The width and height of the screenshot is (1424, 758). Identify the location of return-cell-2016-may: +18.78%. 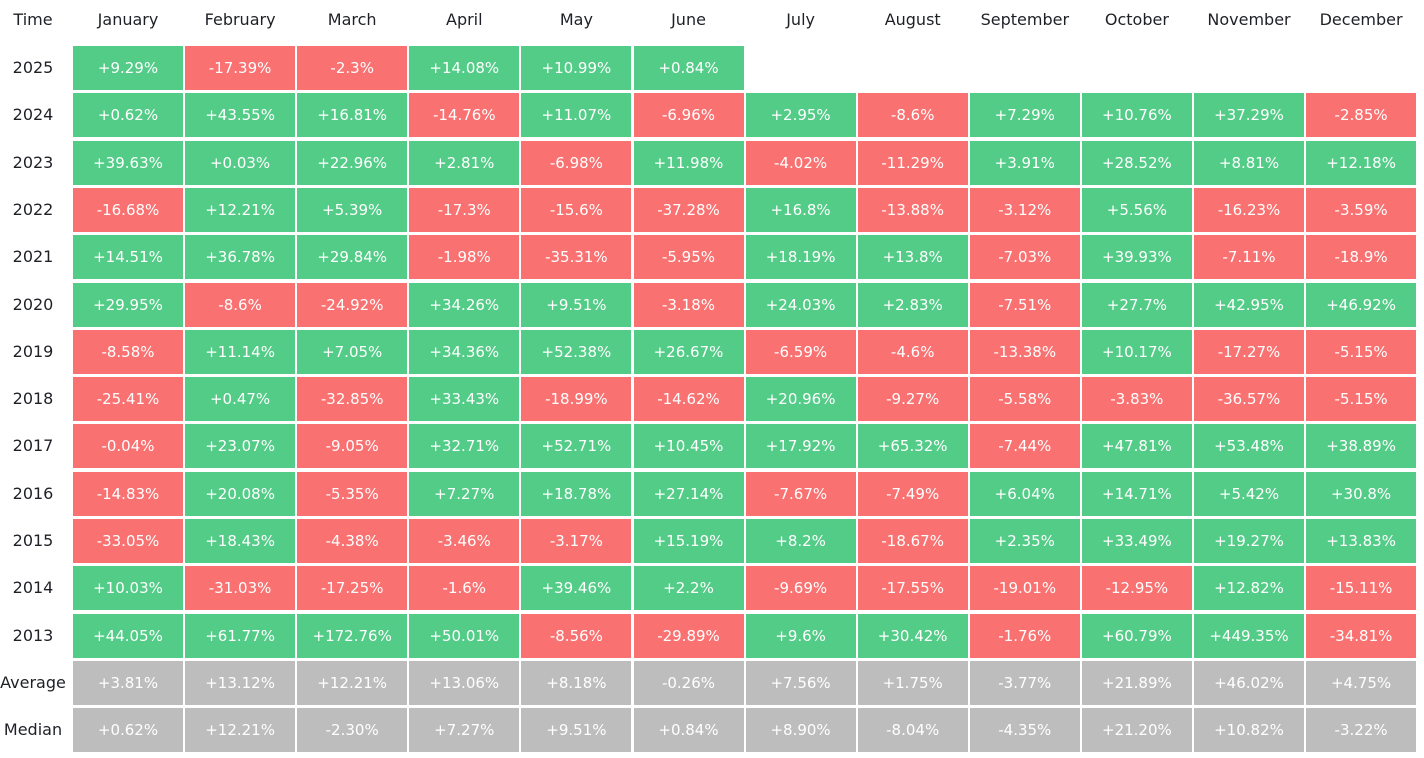
(576, 493).